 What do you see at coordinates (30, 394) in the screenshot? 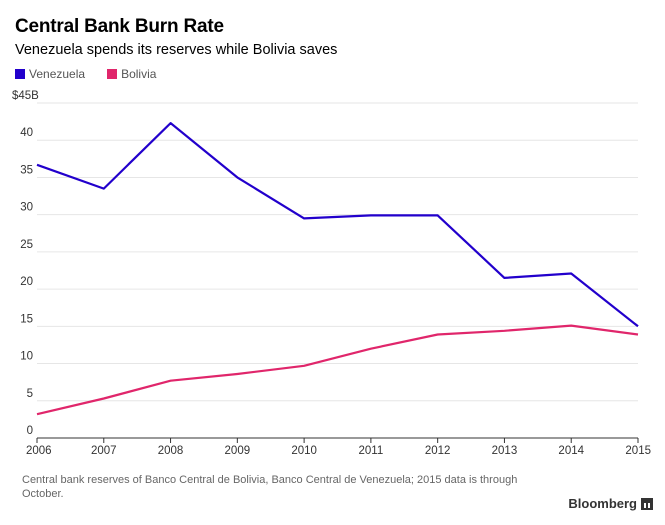
I see `y-tick-label: 5` at bounding box center [30, 394].